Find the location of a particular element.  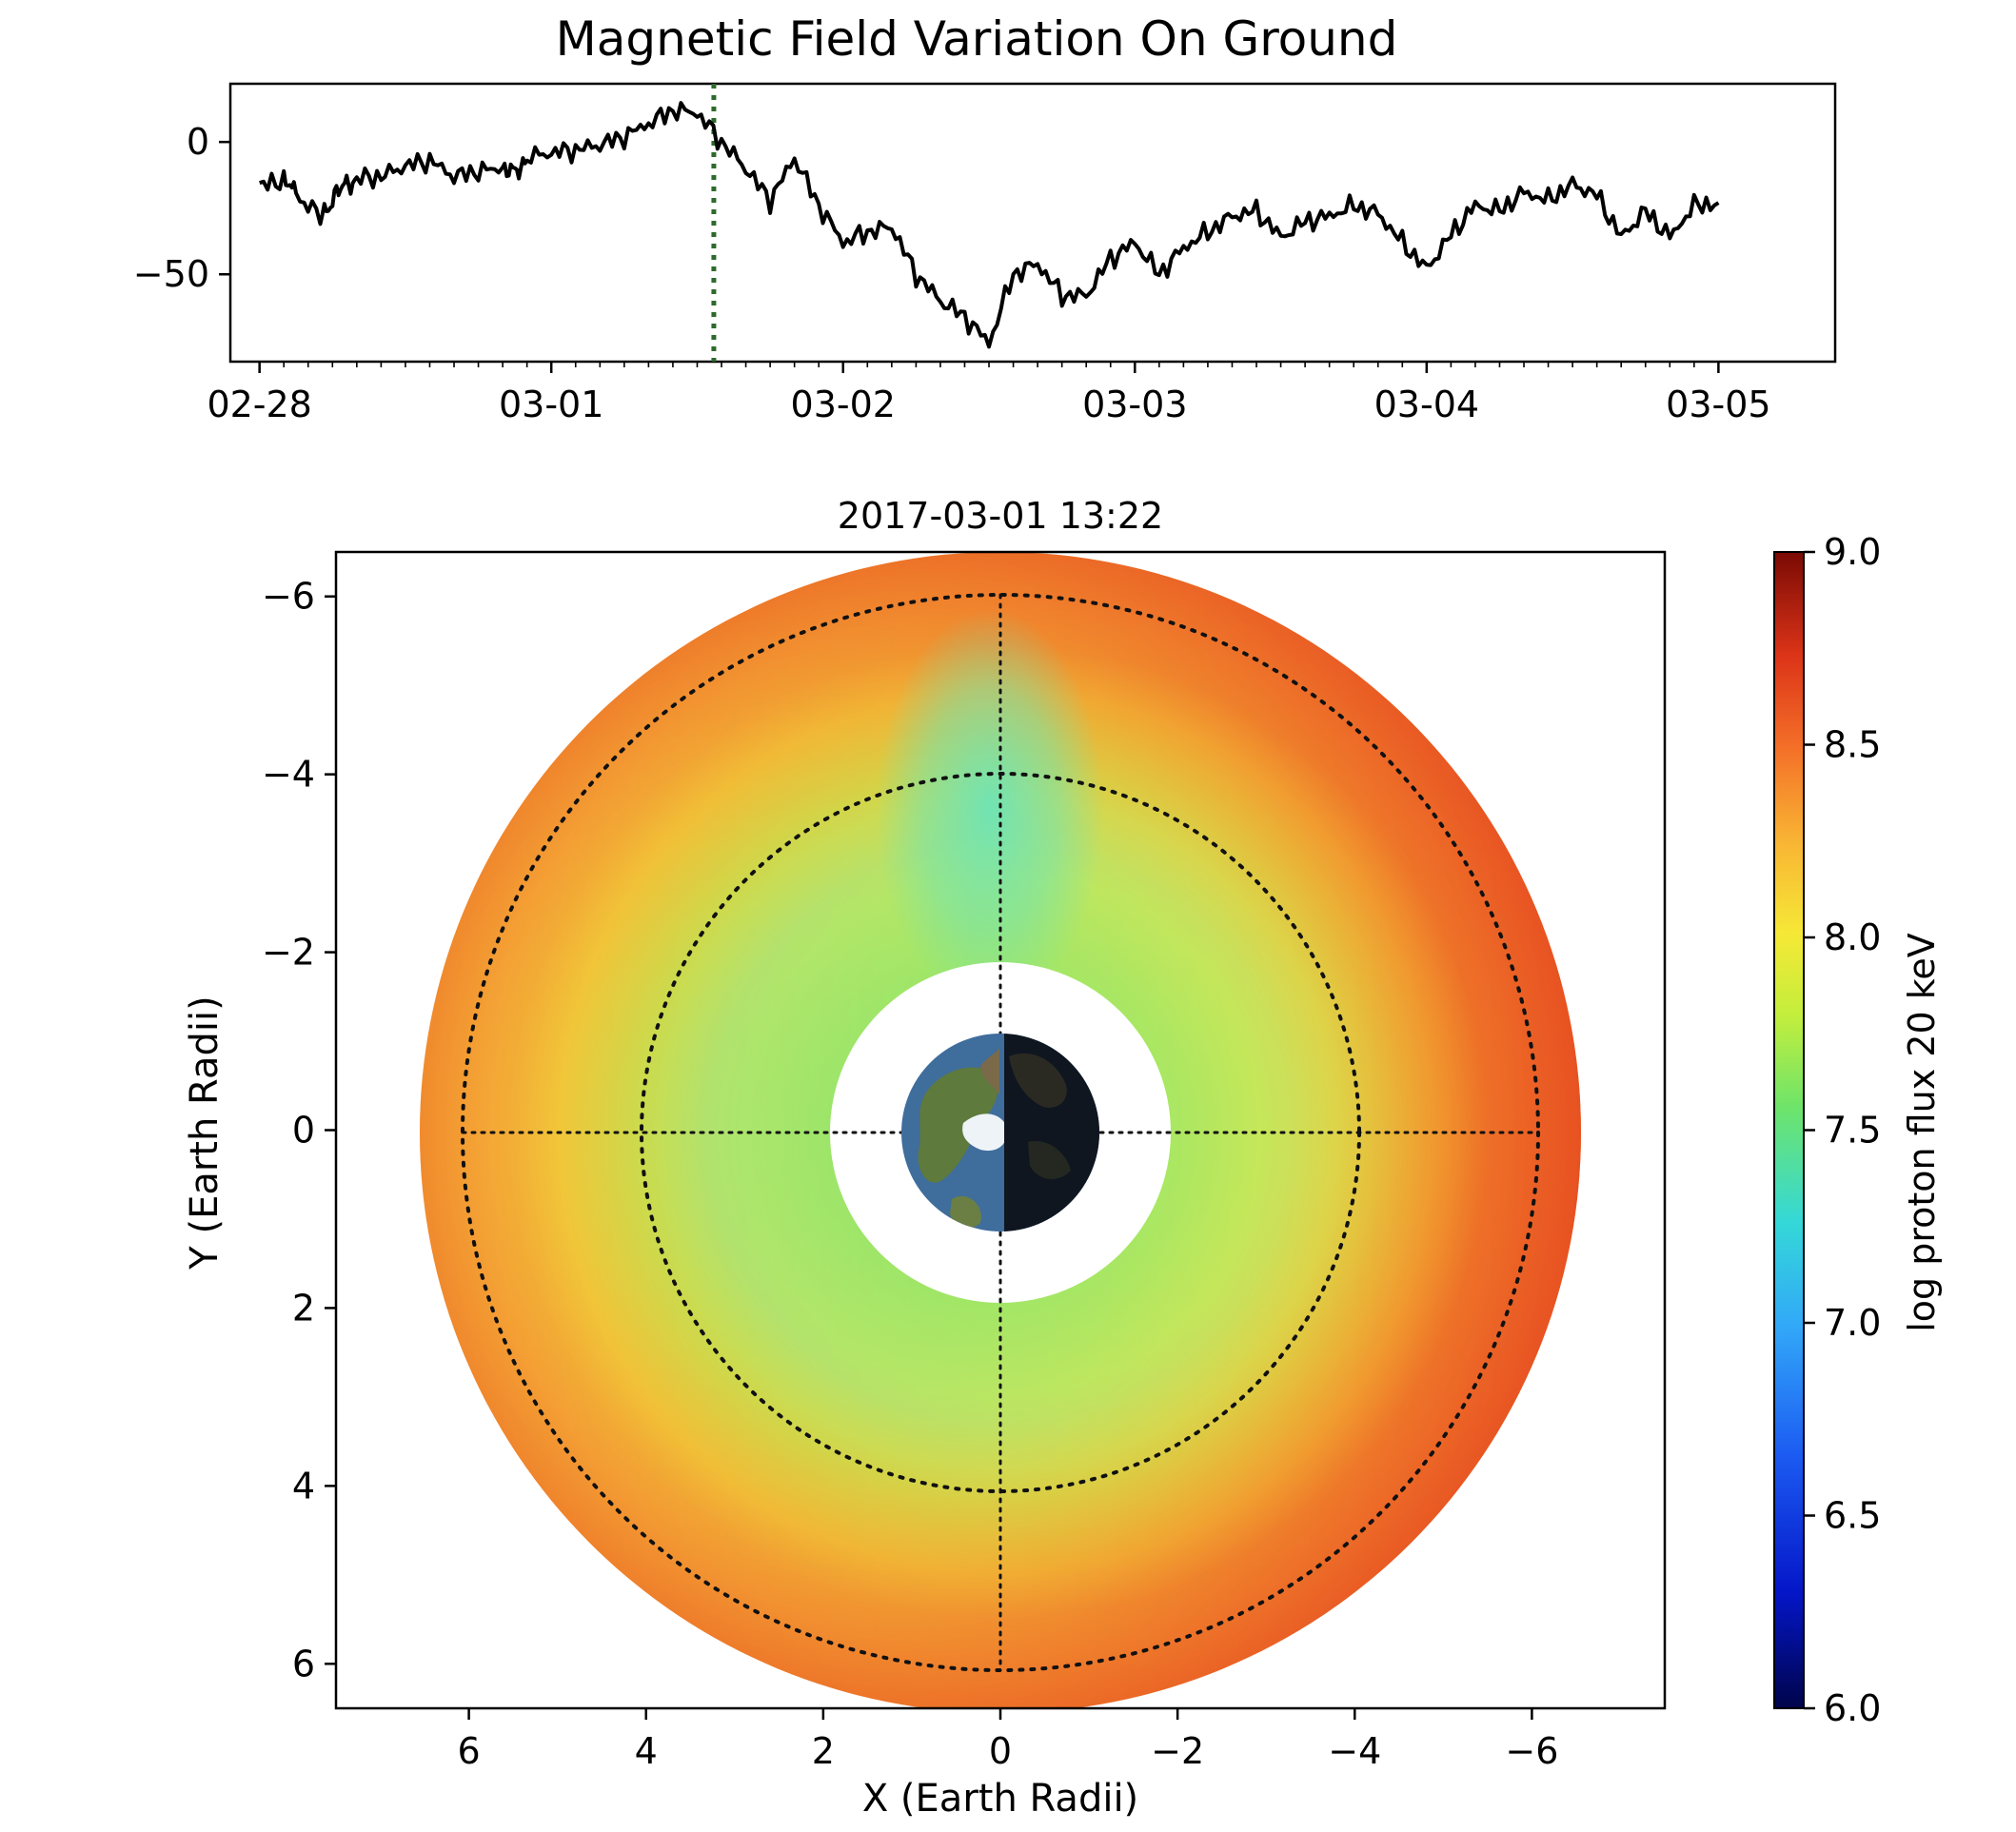

top-x-tick-label: 03-03 is located at coordinates (1135, 404).